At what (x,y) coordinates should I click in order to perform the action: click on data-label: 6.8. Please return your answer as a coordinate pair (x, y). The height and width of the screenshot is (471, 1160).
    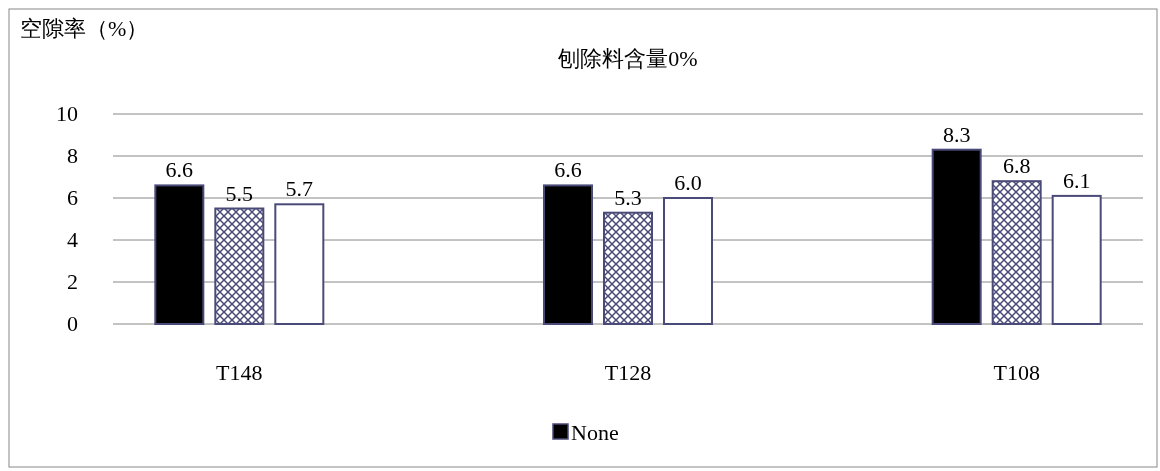
    Looking at the image, I should click on (1016, 166).